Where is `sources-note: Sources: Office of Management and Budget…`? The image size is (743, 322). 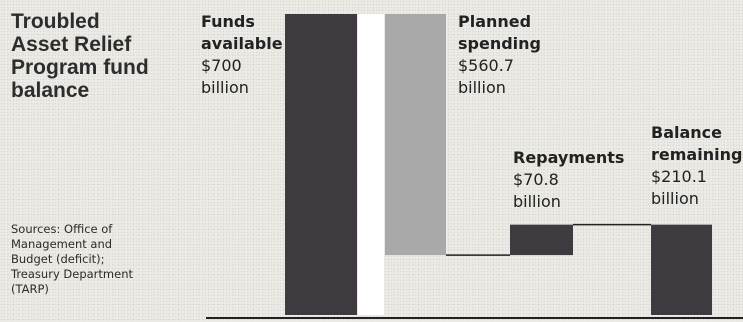
sources-note: Sources: Office of Management and Budget… is located at coordinates (72, 259).